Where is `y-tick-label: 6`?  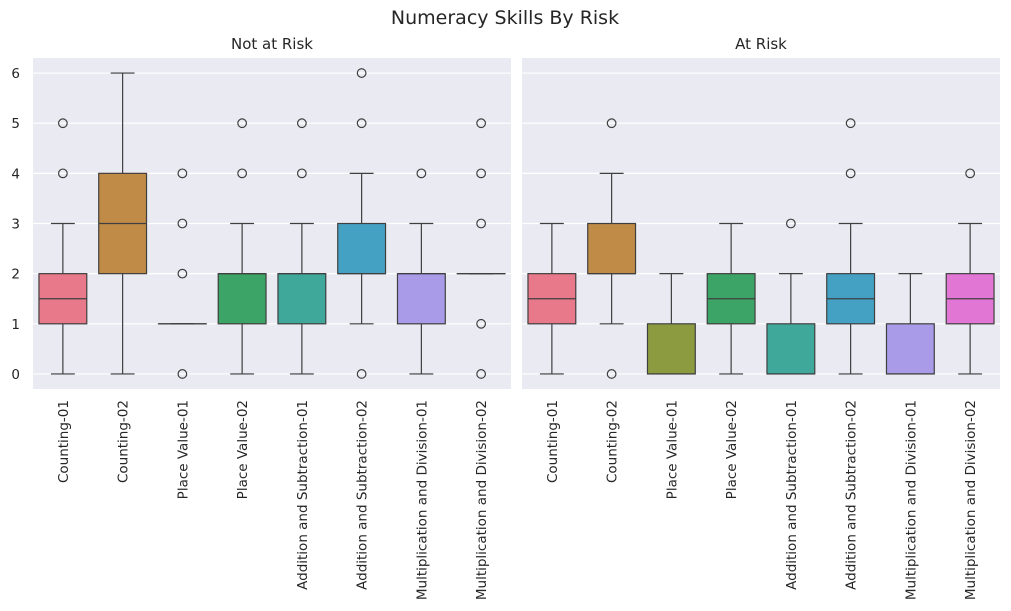
y-tick-label: 6 is located at coordinates (15, 74).